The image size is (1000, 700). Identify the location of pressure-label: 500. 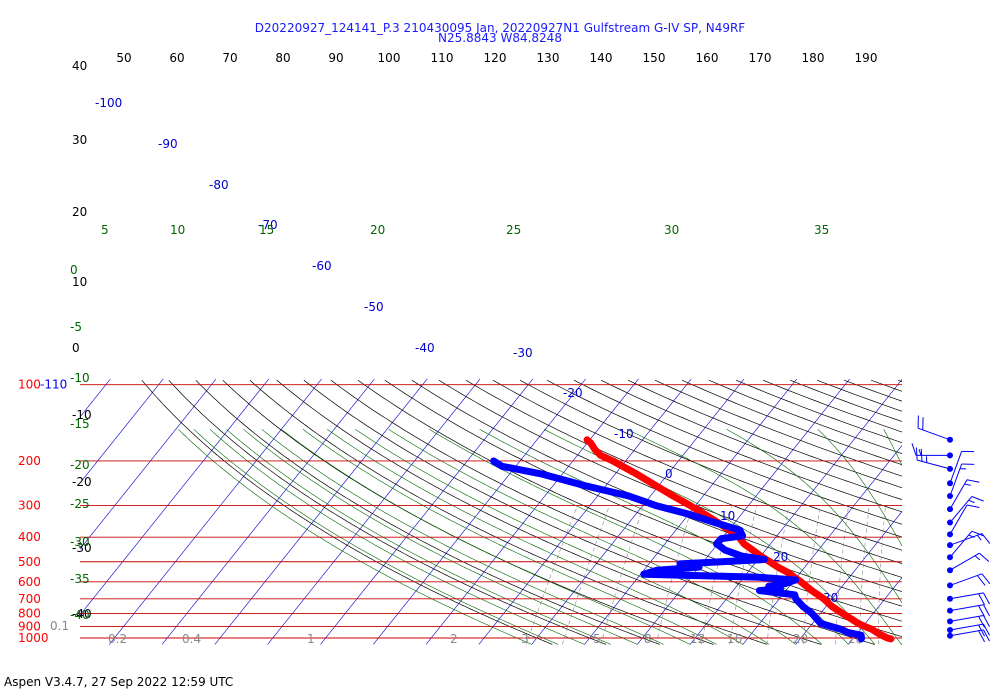
(29, 562).